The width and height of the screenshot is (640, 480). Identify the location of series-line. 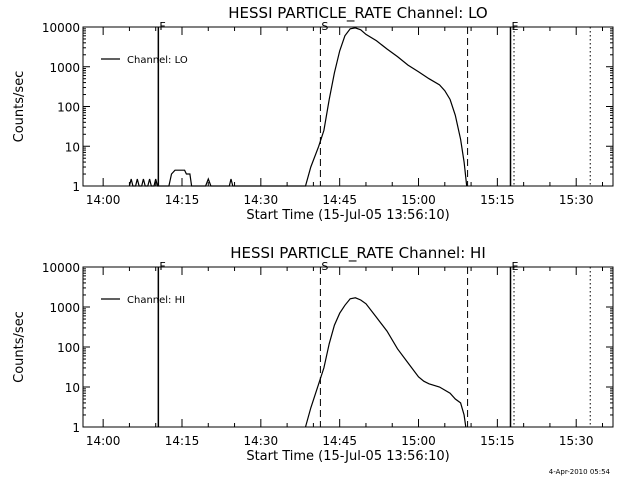
(385, 362).